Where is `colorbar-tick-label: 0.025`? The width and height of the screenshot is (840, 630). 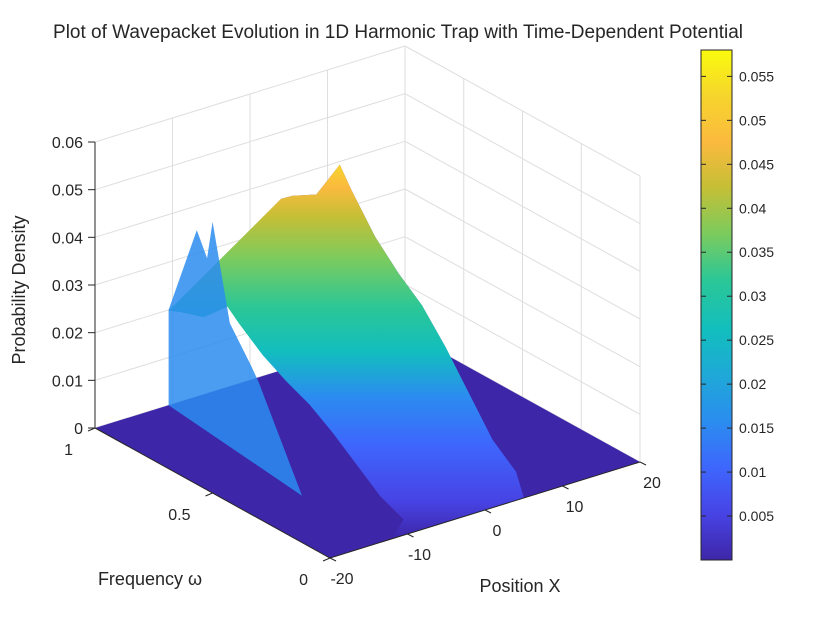 colorbar-tick-label: 0.025 is located at coordinates (756, 340).